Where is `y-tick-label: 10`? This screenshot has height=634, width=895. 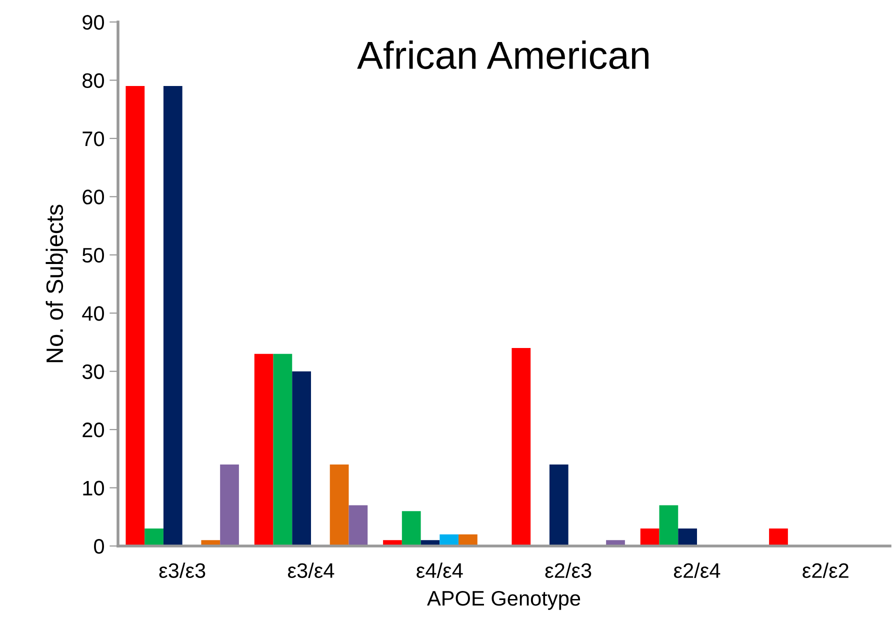 y-tick-label: 10 is located at coordinates (93, 488).